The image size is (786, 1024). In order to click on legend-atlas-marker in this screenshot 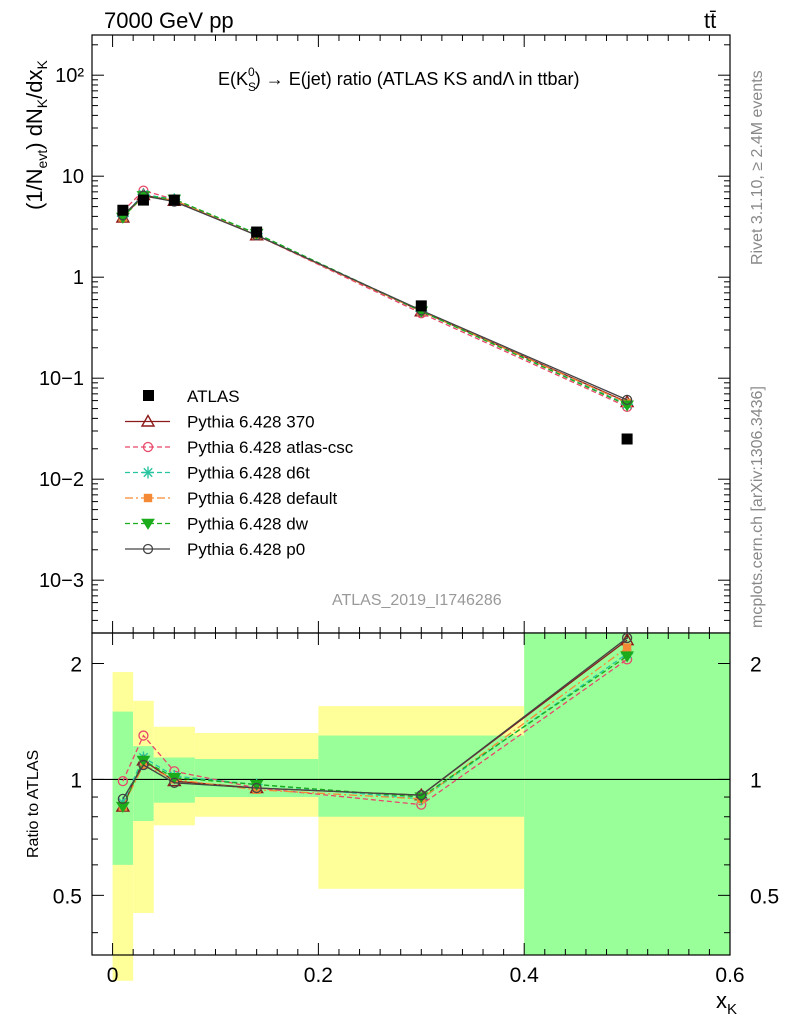, I will do `click(148, 395)`.